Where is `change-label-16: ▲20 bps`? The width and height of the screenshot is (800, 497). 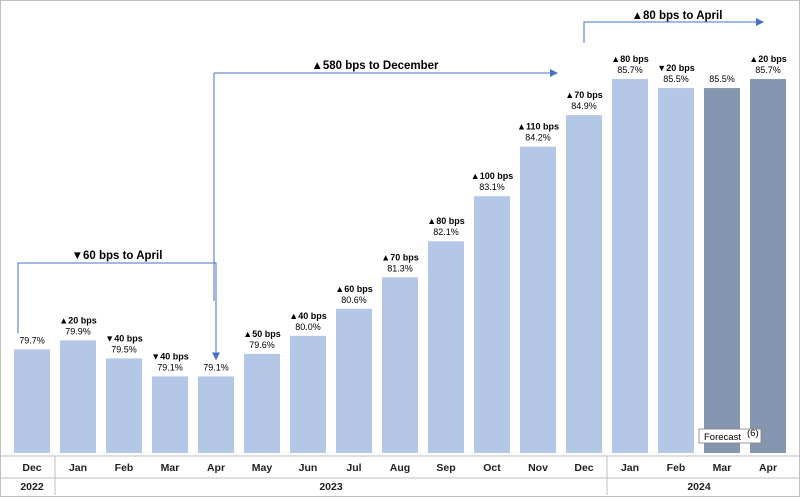 change-label-16: ▲20 bps is located at coordinates (767, 59).